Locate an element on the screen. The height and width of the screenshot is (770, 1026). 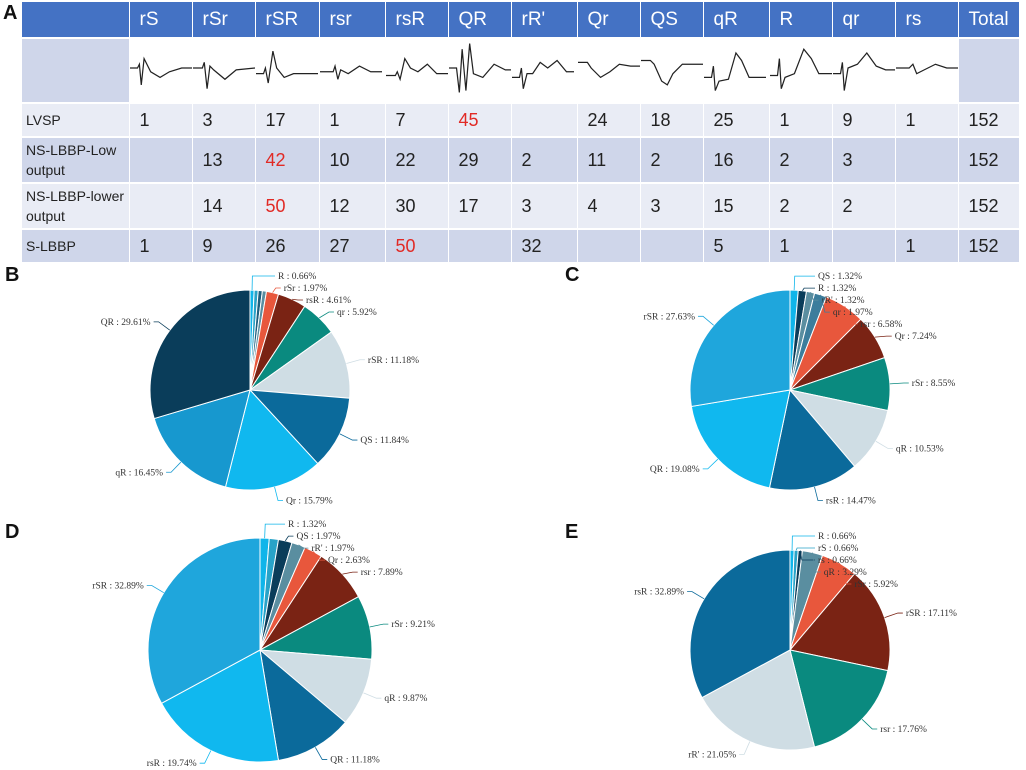
pie-data-label: Qr : 7.24% is located at coordinates (916, 337).